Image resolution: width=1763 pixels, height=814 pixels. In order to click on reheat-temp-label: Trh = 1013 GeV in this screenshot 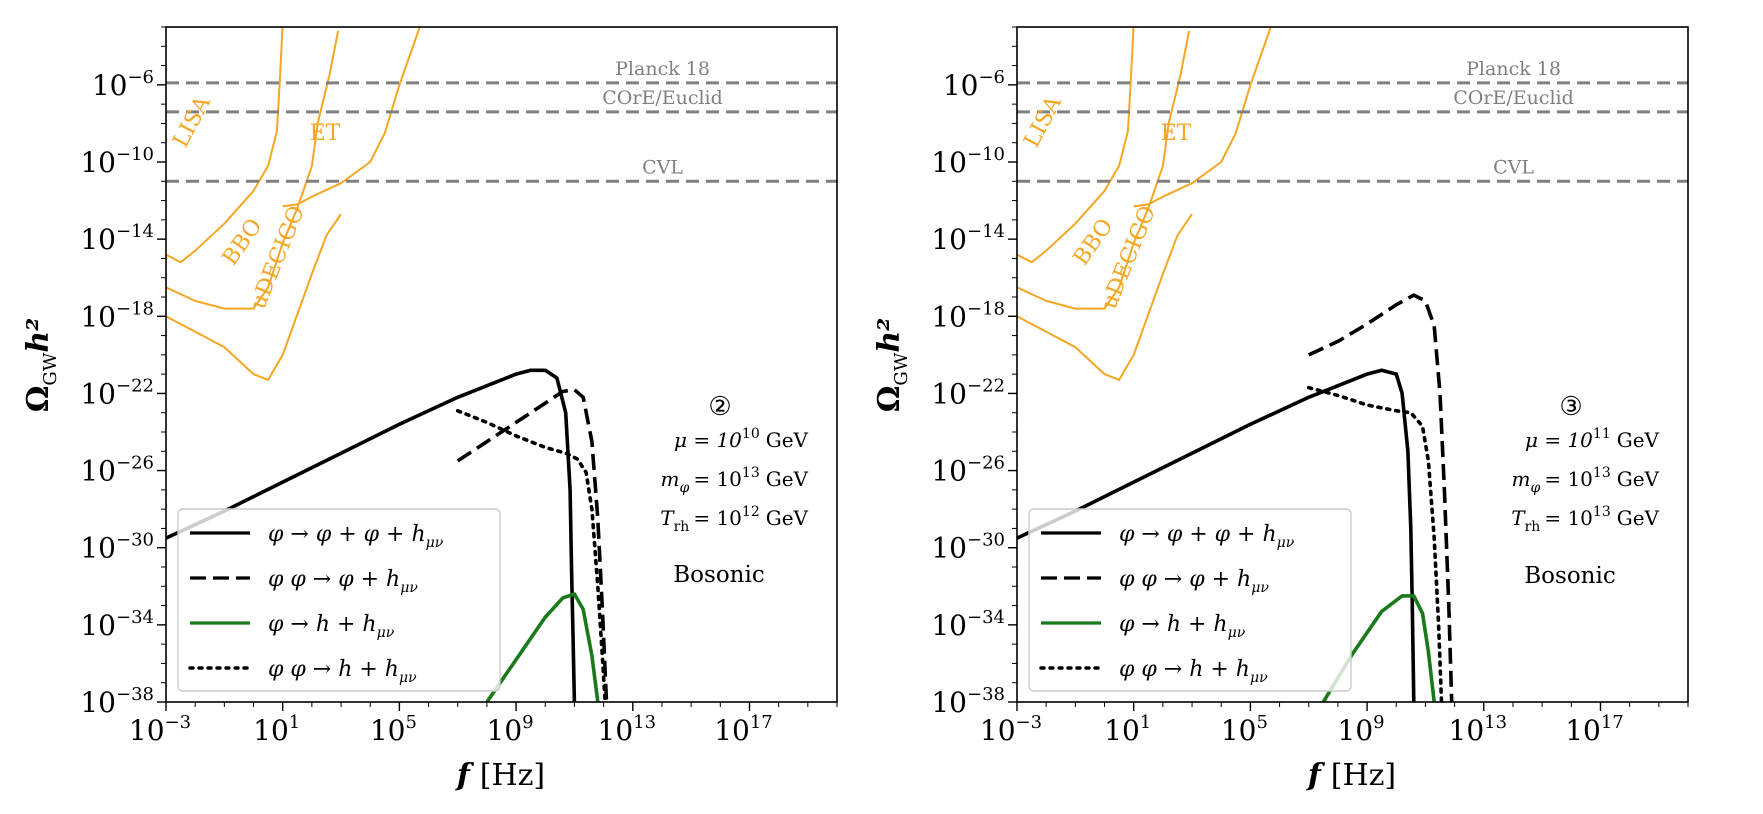, I will do `click(1585, 519)`.